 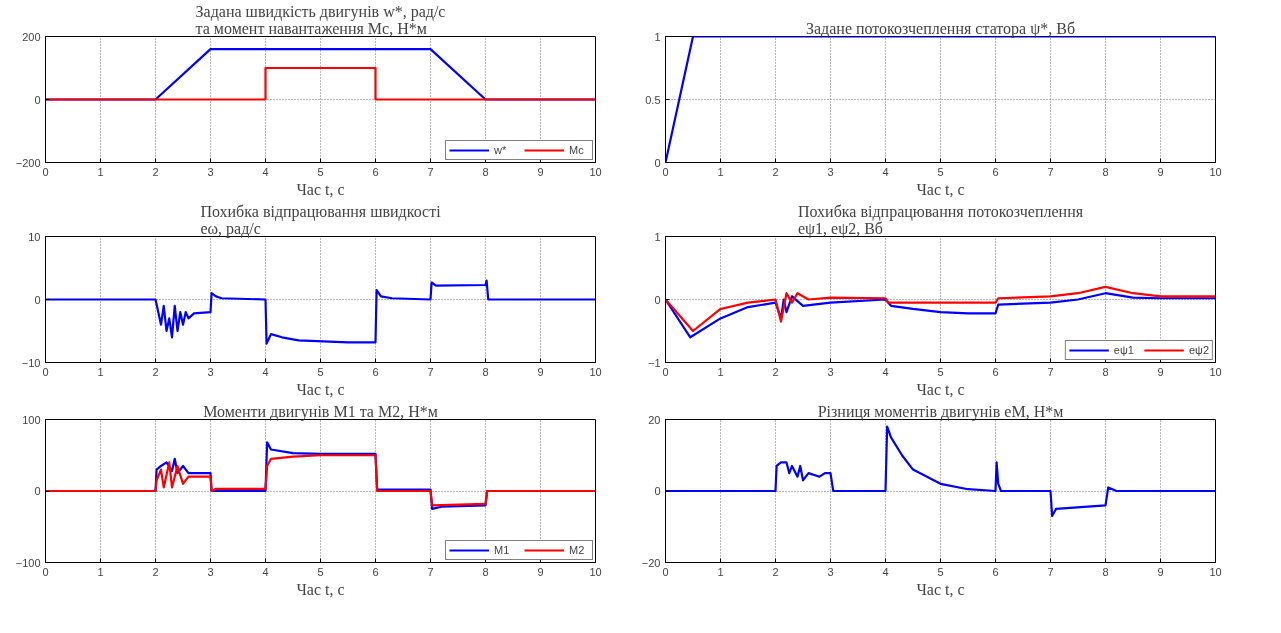 What do you see at coordinates (940, 220) in the screenshot?
I see `chart-title: Похибка відпрацювання потокозчеплення eψ1, eψ2, Вб` at bounding box center [940, 220].